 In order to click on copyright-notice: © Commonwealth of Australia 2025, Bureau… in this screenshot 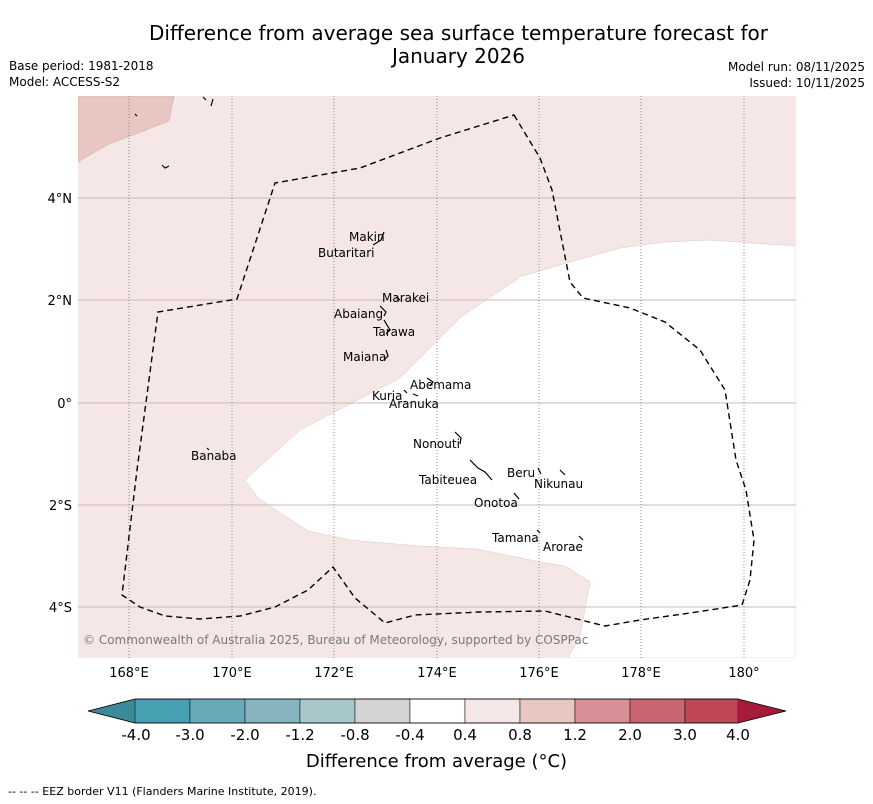, I will do `click(335, 640)`.